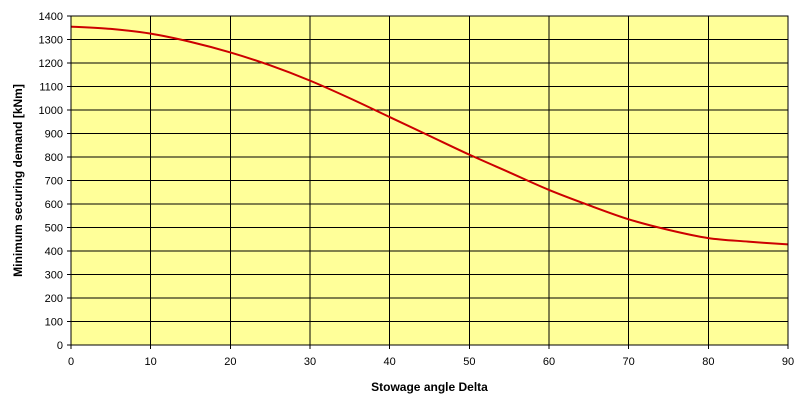  What do you see at coordinates (429, 387) in the screenshot?
I see `x-axis-title: Stowage angle Delta` at bounding box center [429, 387].